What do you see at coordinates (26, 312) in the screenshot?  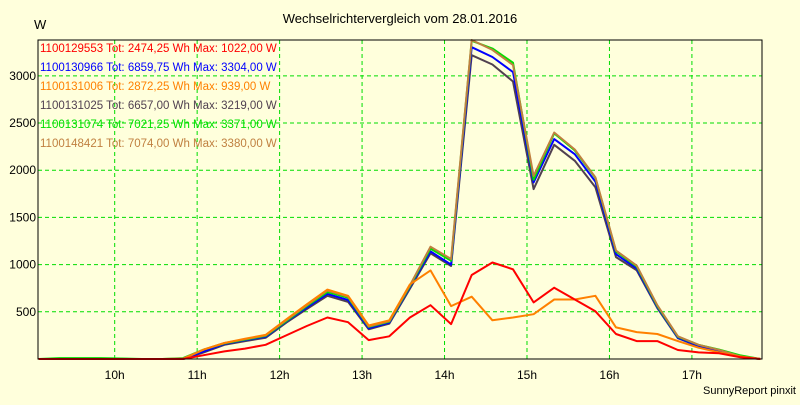 I see `y-tick-label: 500` at bounding box center [26, 312].